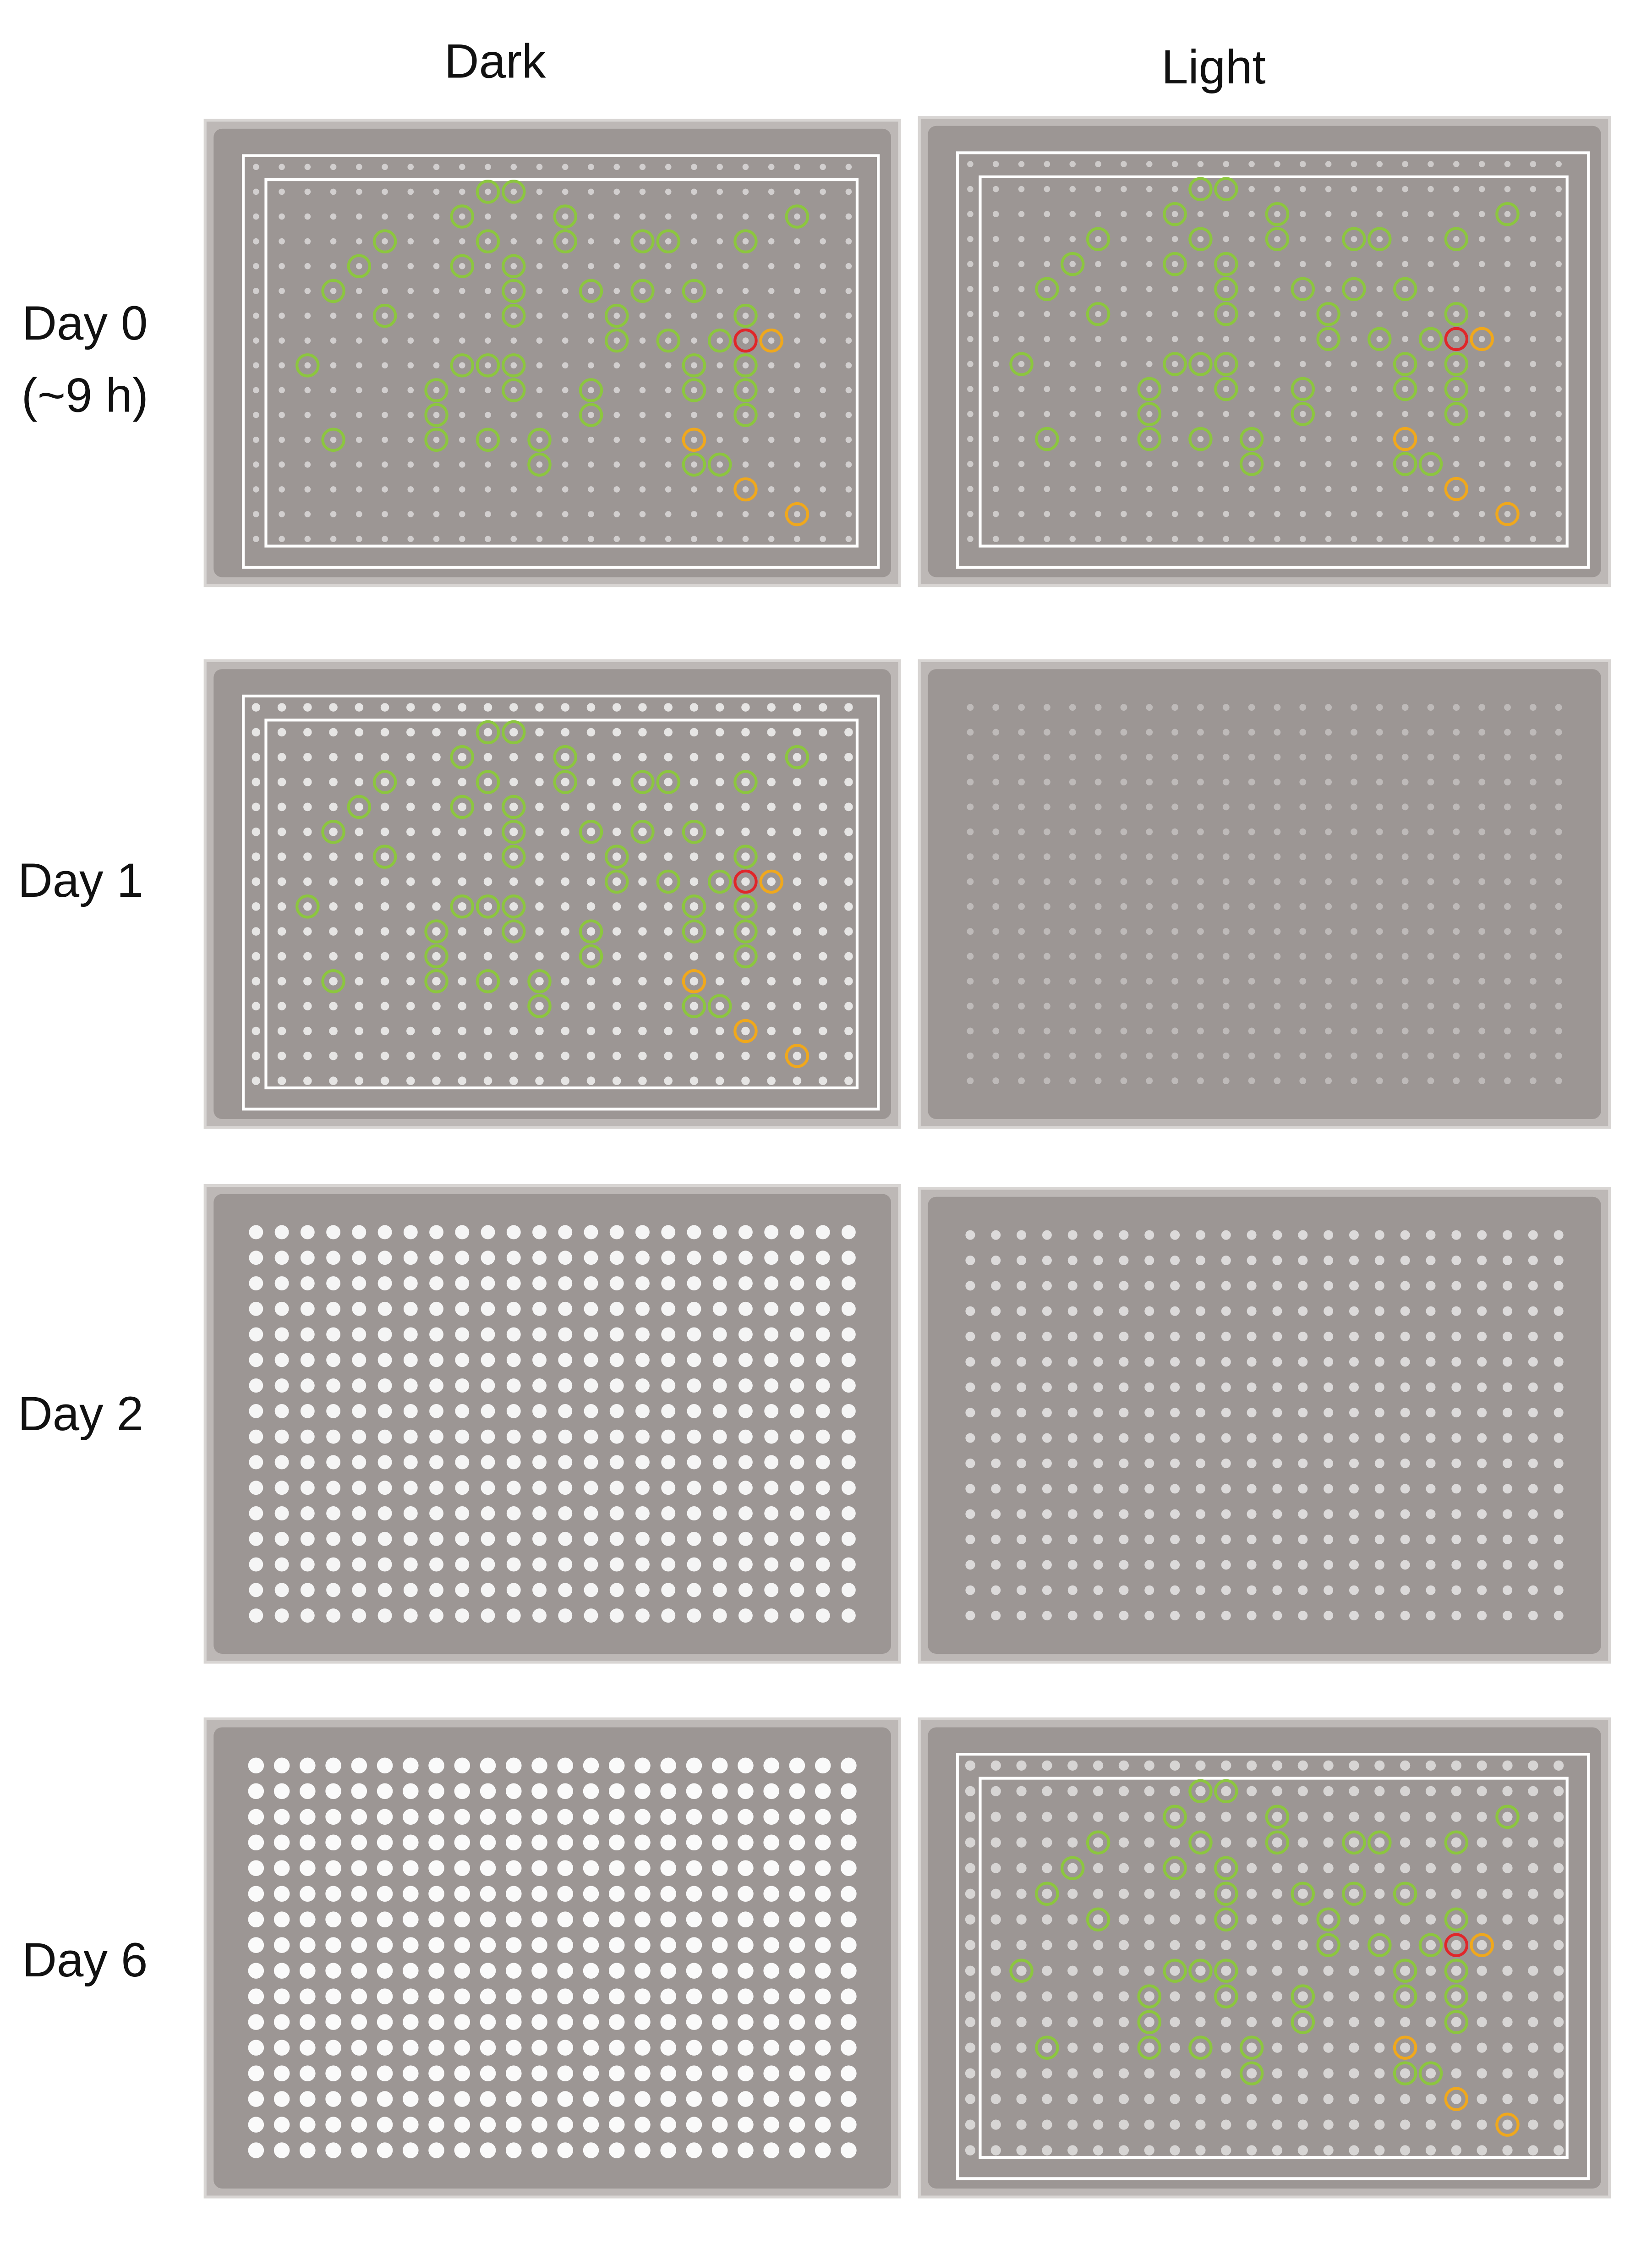 The width and height of the screenshot is (1652, 2255). Describe the element at coordinates (552, 1958) in the screenshot. I see `plate-body` at that location.